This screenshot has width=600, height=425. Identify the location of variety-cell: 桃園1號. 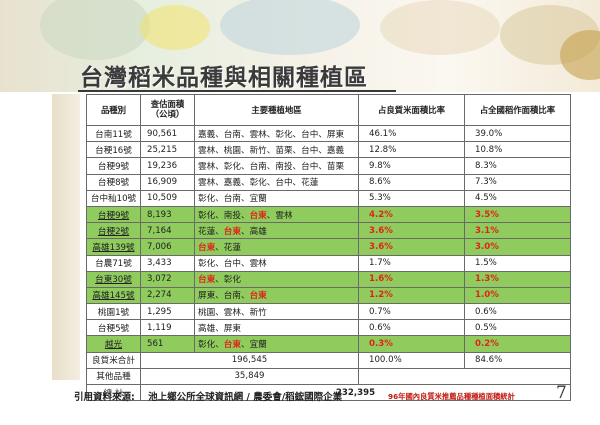
(113, 312).